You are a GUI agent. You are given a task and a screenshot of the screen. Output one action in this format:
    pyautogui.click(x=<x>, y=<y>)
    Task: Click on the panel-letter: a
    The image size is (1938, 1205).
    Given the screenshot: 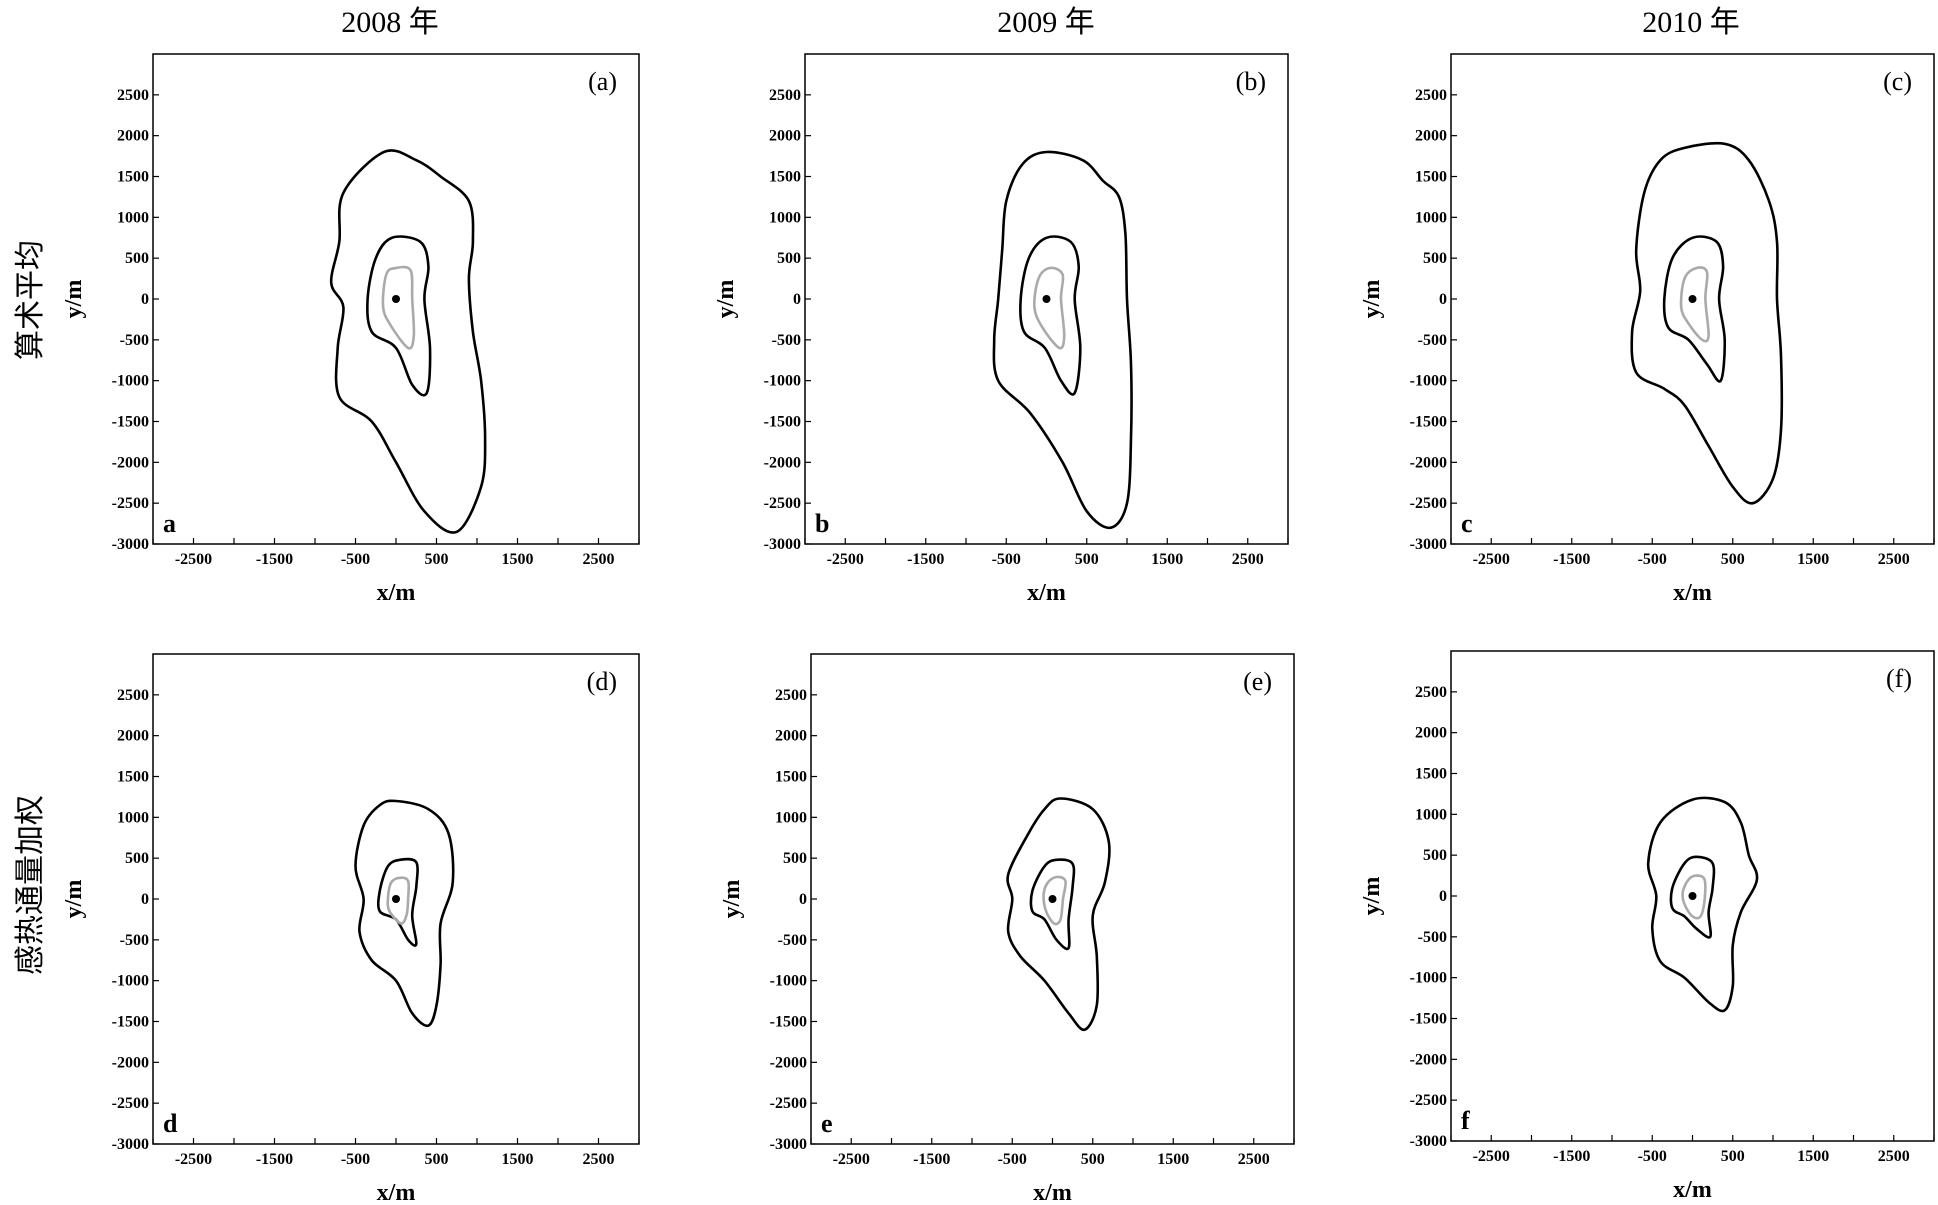 What is the action you would take?
    pyautogui.click(x=169, y=523)
    